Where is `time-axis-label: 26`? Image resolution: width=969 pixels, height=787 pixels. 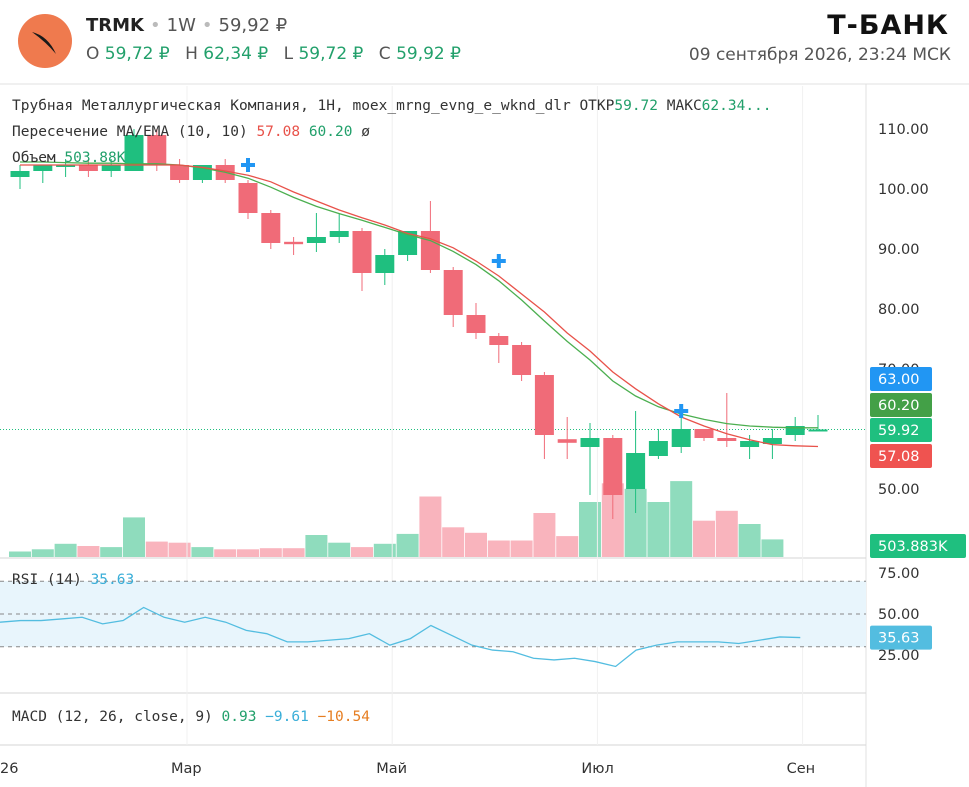
time-axis-label: 26 is located at coordinates (9, 769).